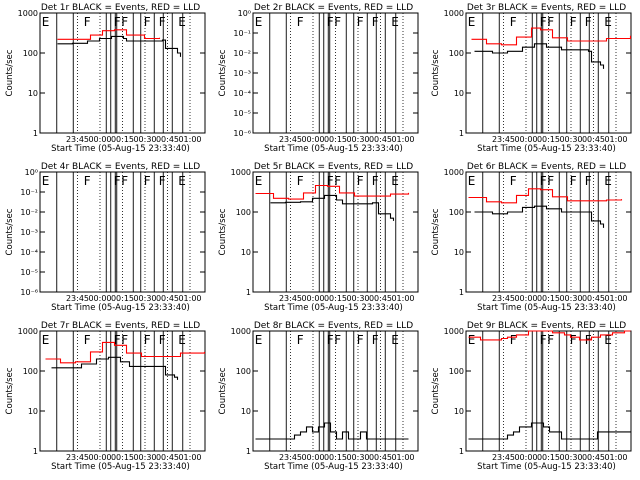 The height and width of the screenshot is (480, 640). Describe the element at coordinates (333, 167) in the screenshot. I see `chart-title: Det 5r BLACK = Events, RED = LLD` at that location.